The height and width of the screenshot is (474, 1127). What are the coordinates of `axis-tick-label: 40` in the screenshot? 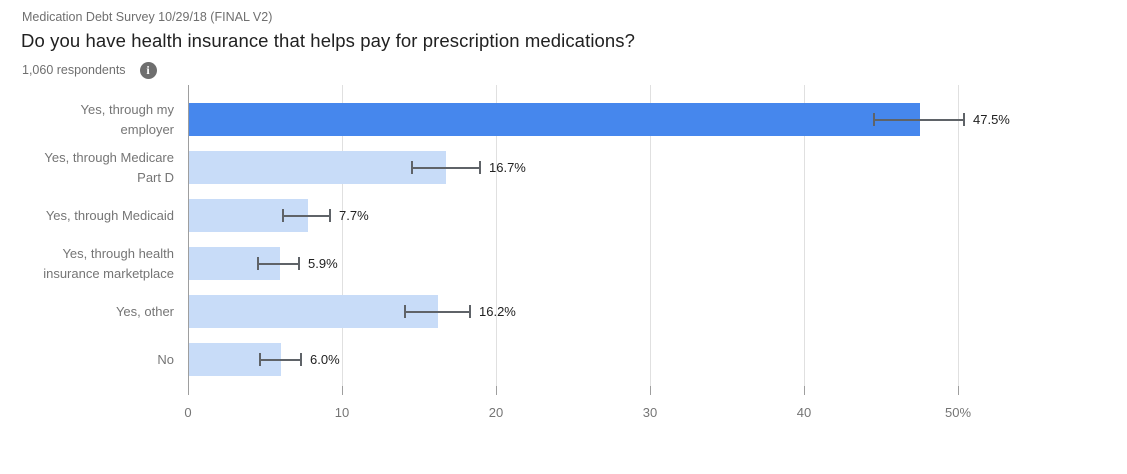 It's located at (804, 412).